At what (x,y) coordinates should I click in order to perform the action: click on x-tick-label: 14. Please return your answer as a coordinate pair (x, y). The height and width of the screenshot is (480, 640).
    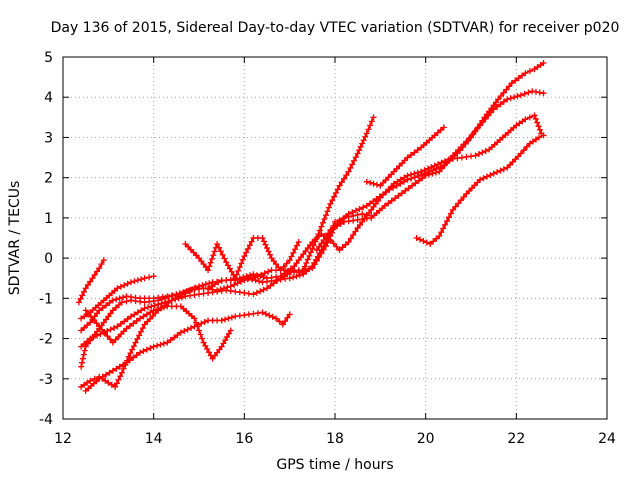
    Looking at the image, I should click on (154, 439).